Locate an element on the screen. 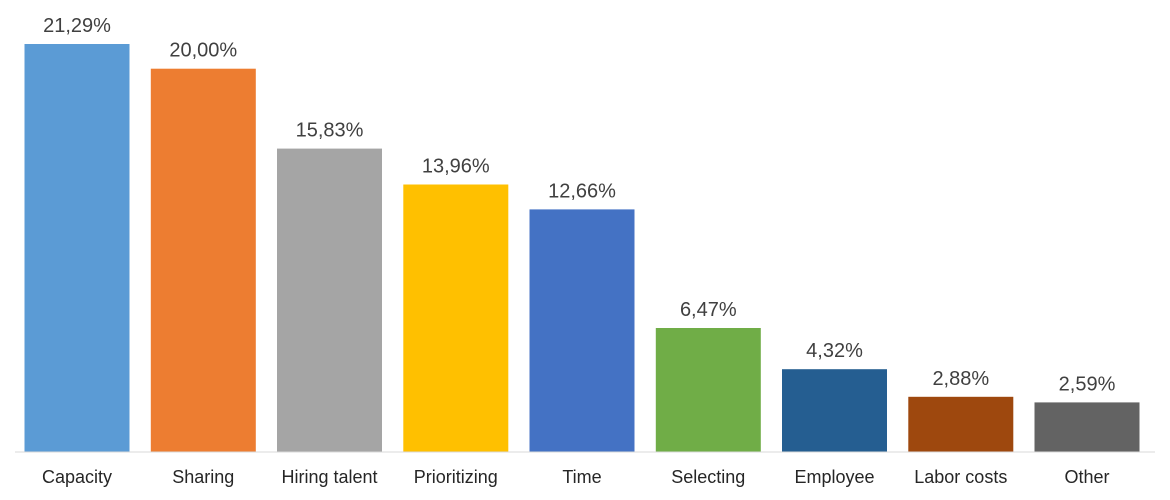  bar-other is located at coordinates (1087, 427).